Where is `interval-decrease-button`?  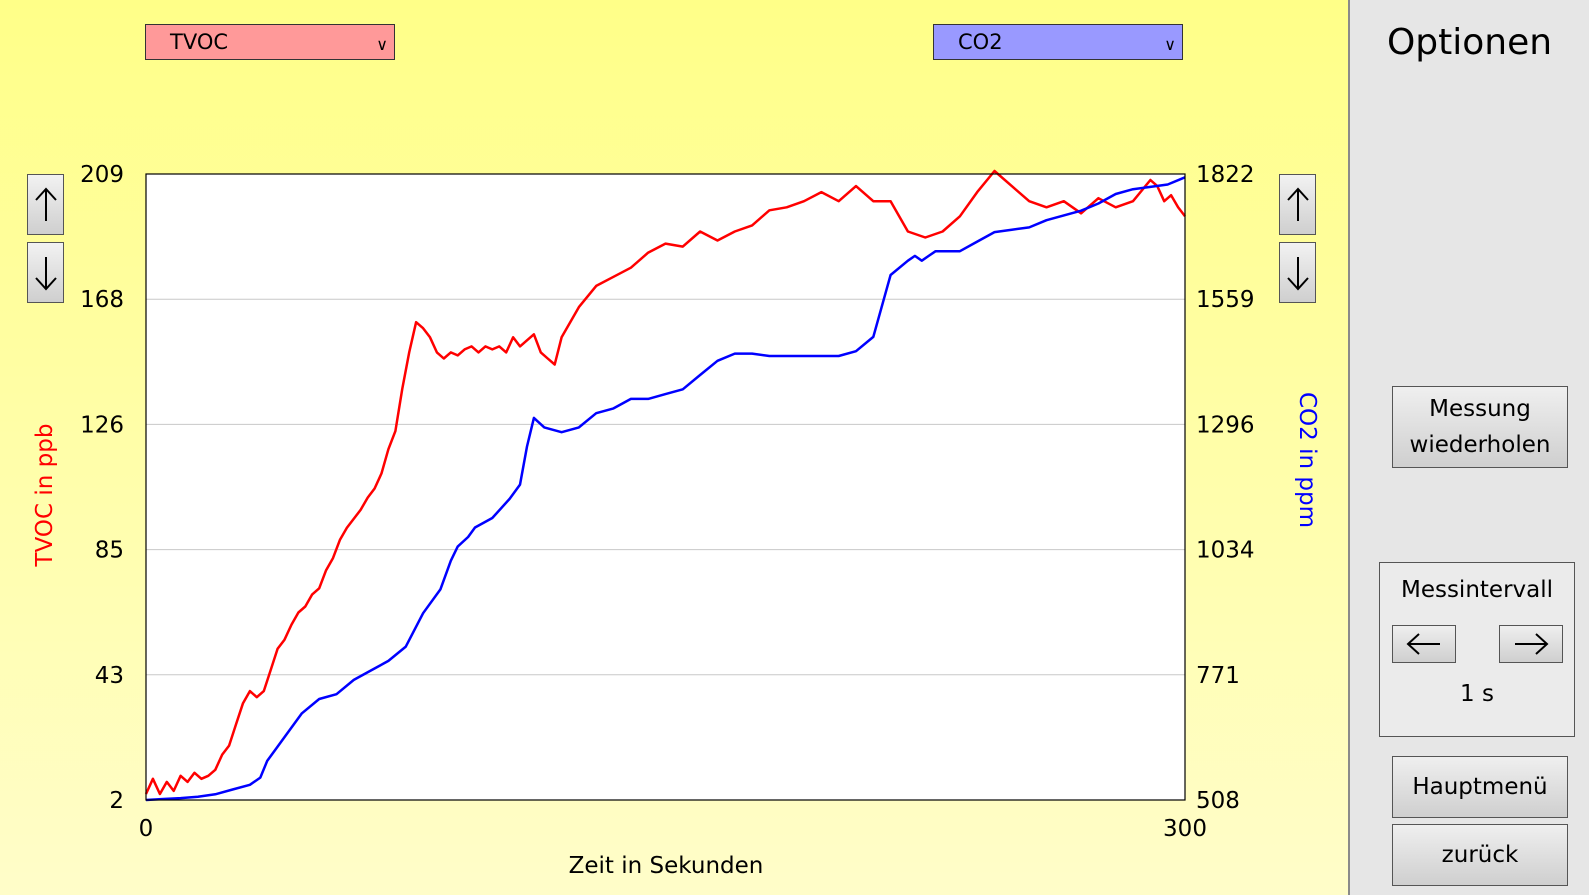
interval-decrease-button is located at coordinates (1424, 644).